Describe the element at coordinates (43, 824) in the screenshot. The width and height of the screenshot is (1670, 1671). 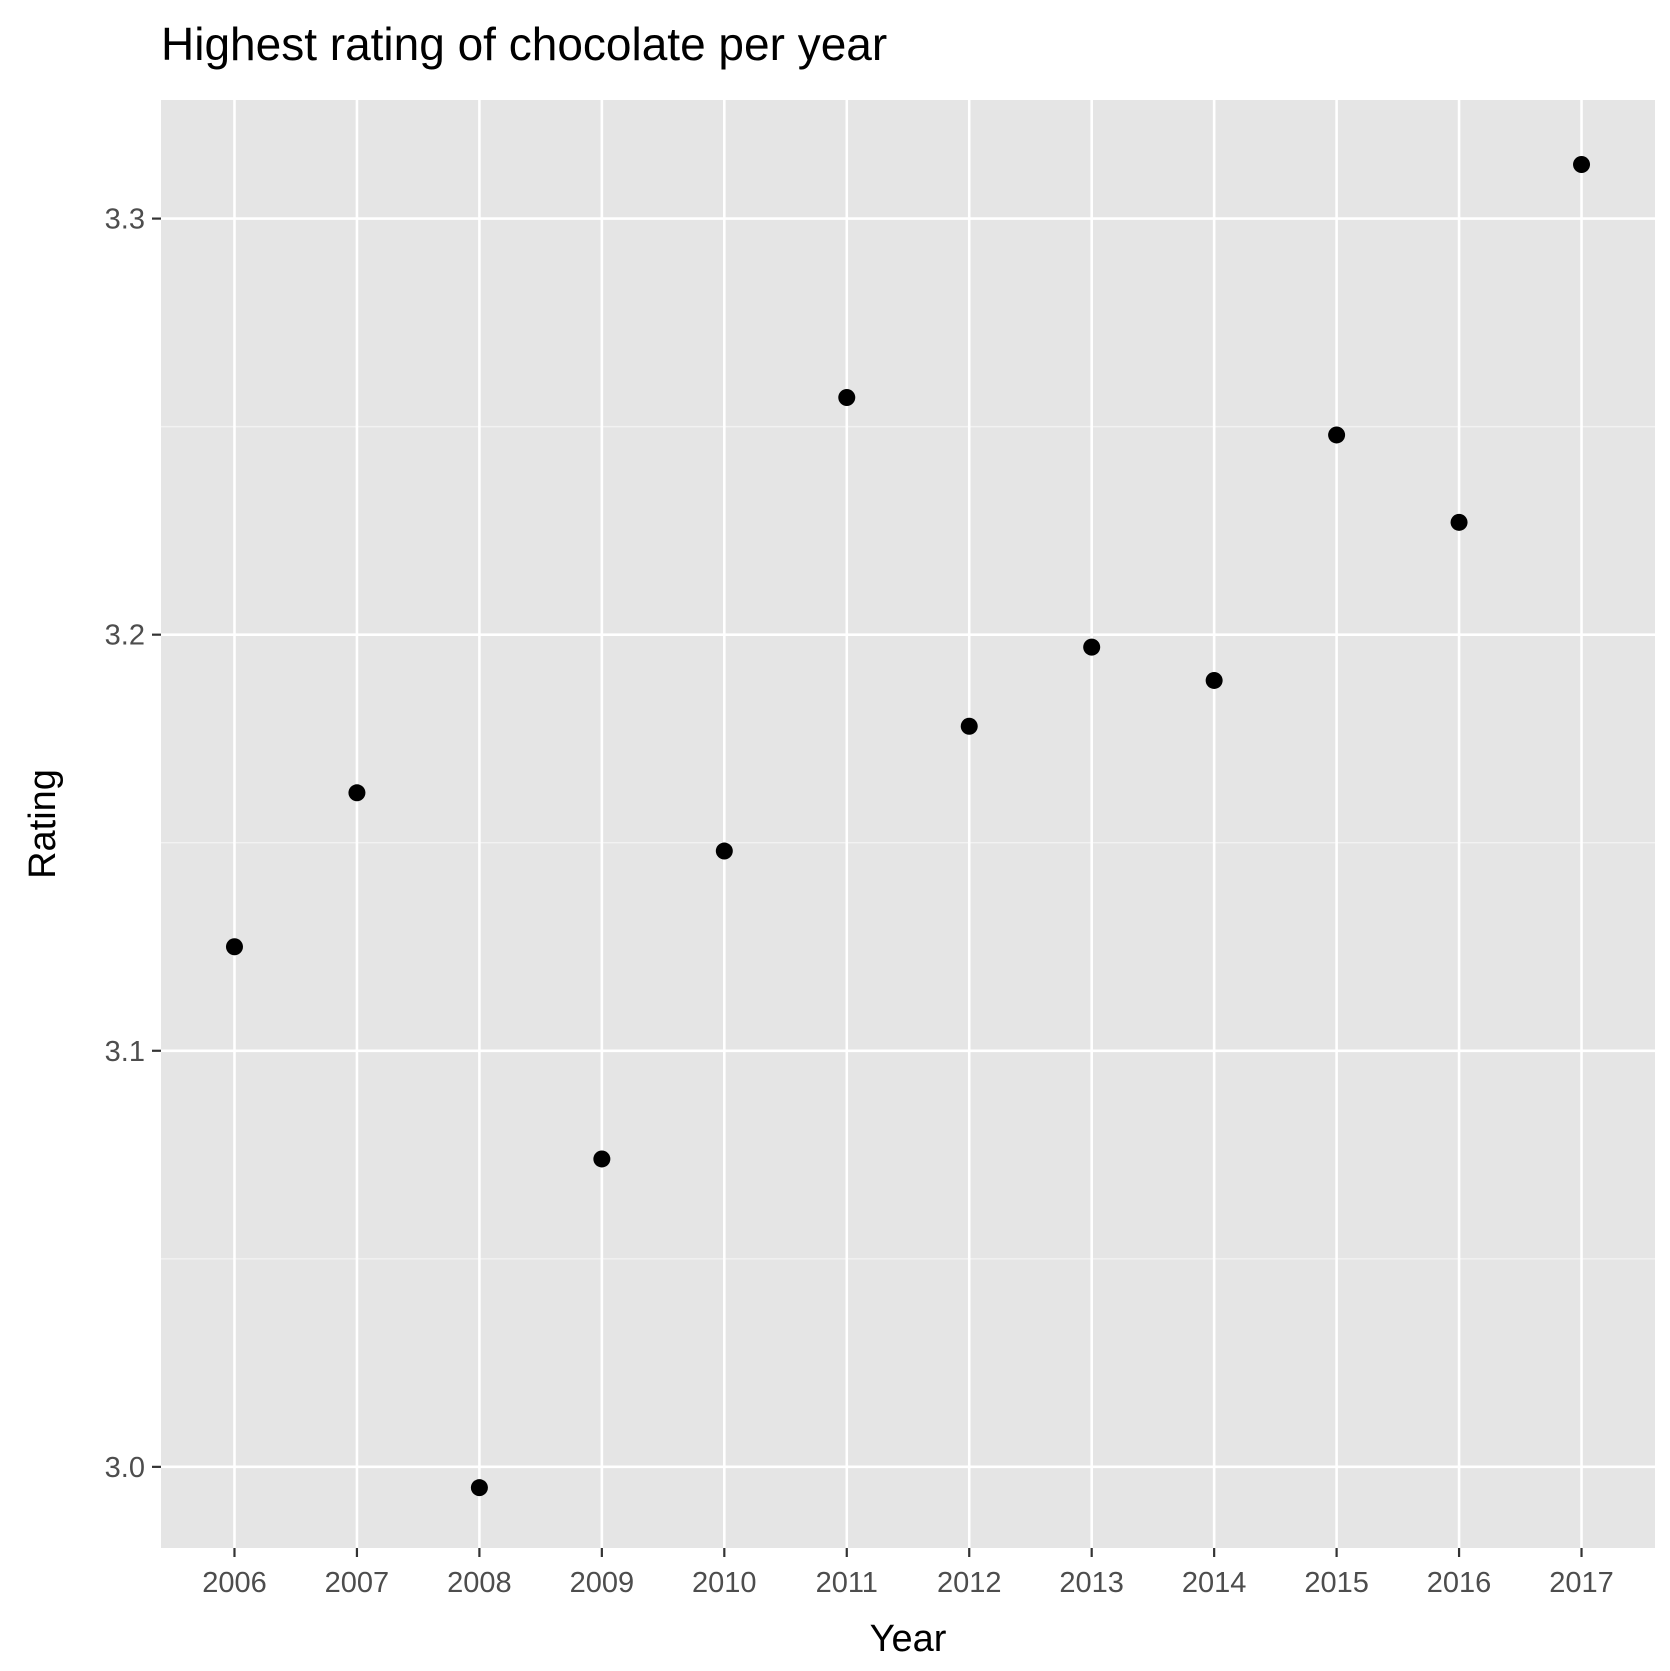
I see `y-axis-title: Rating` at that location.